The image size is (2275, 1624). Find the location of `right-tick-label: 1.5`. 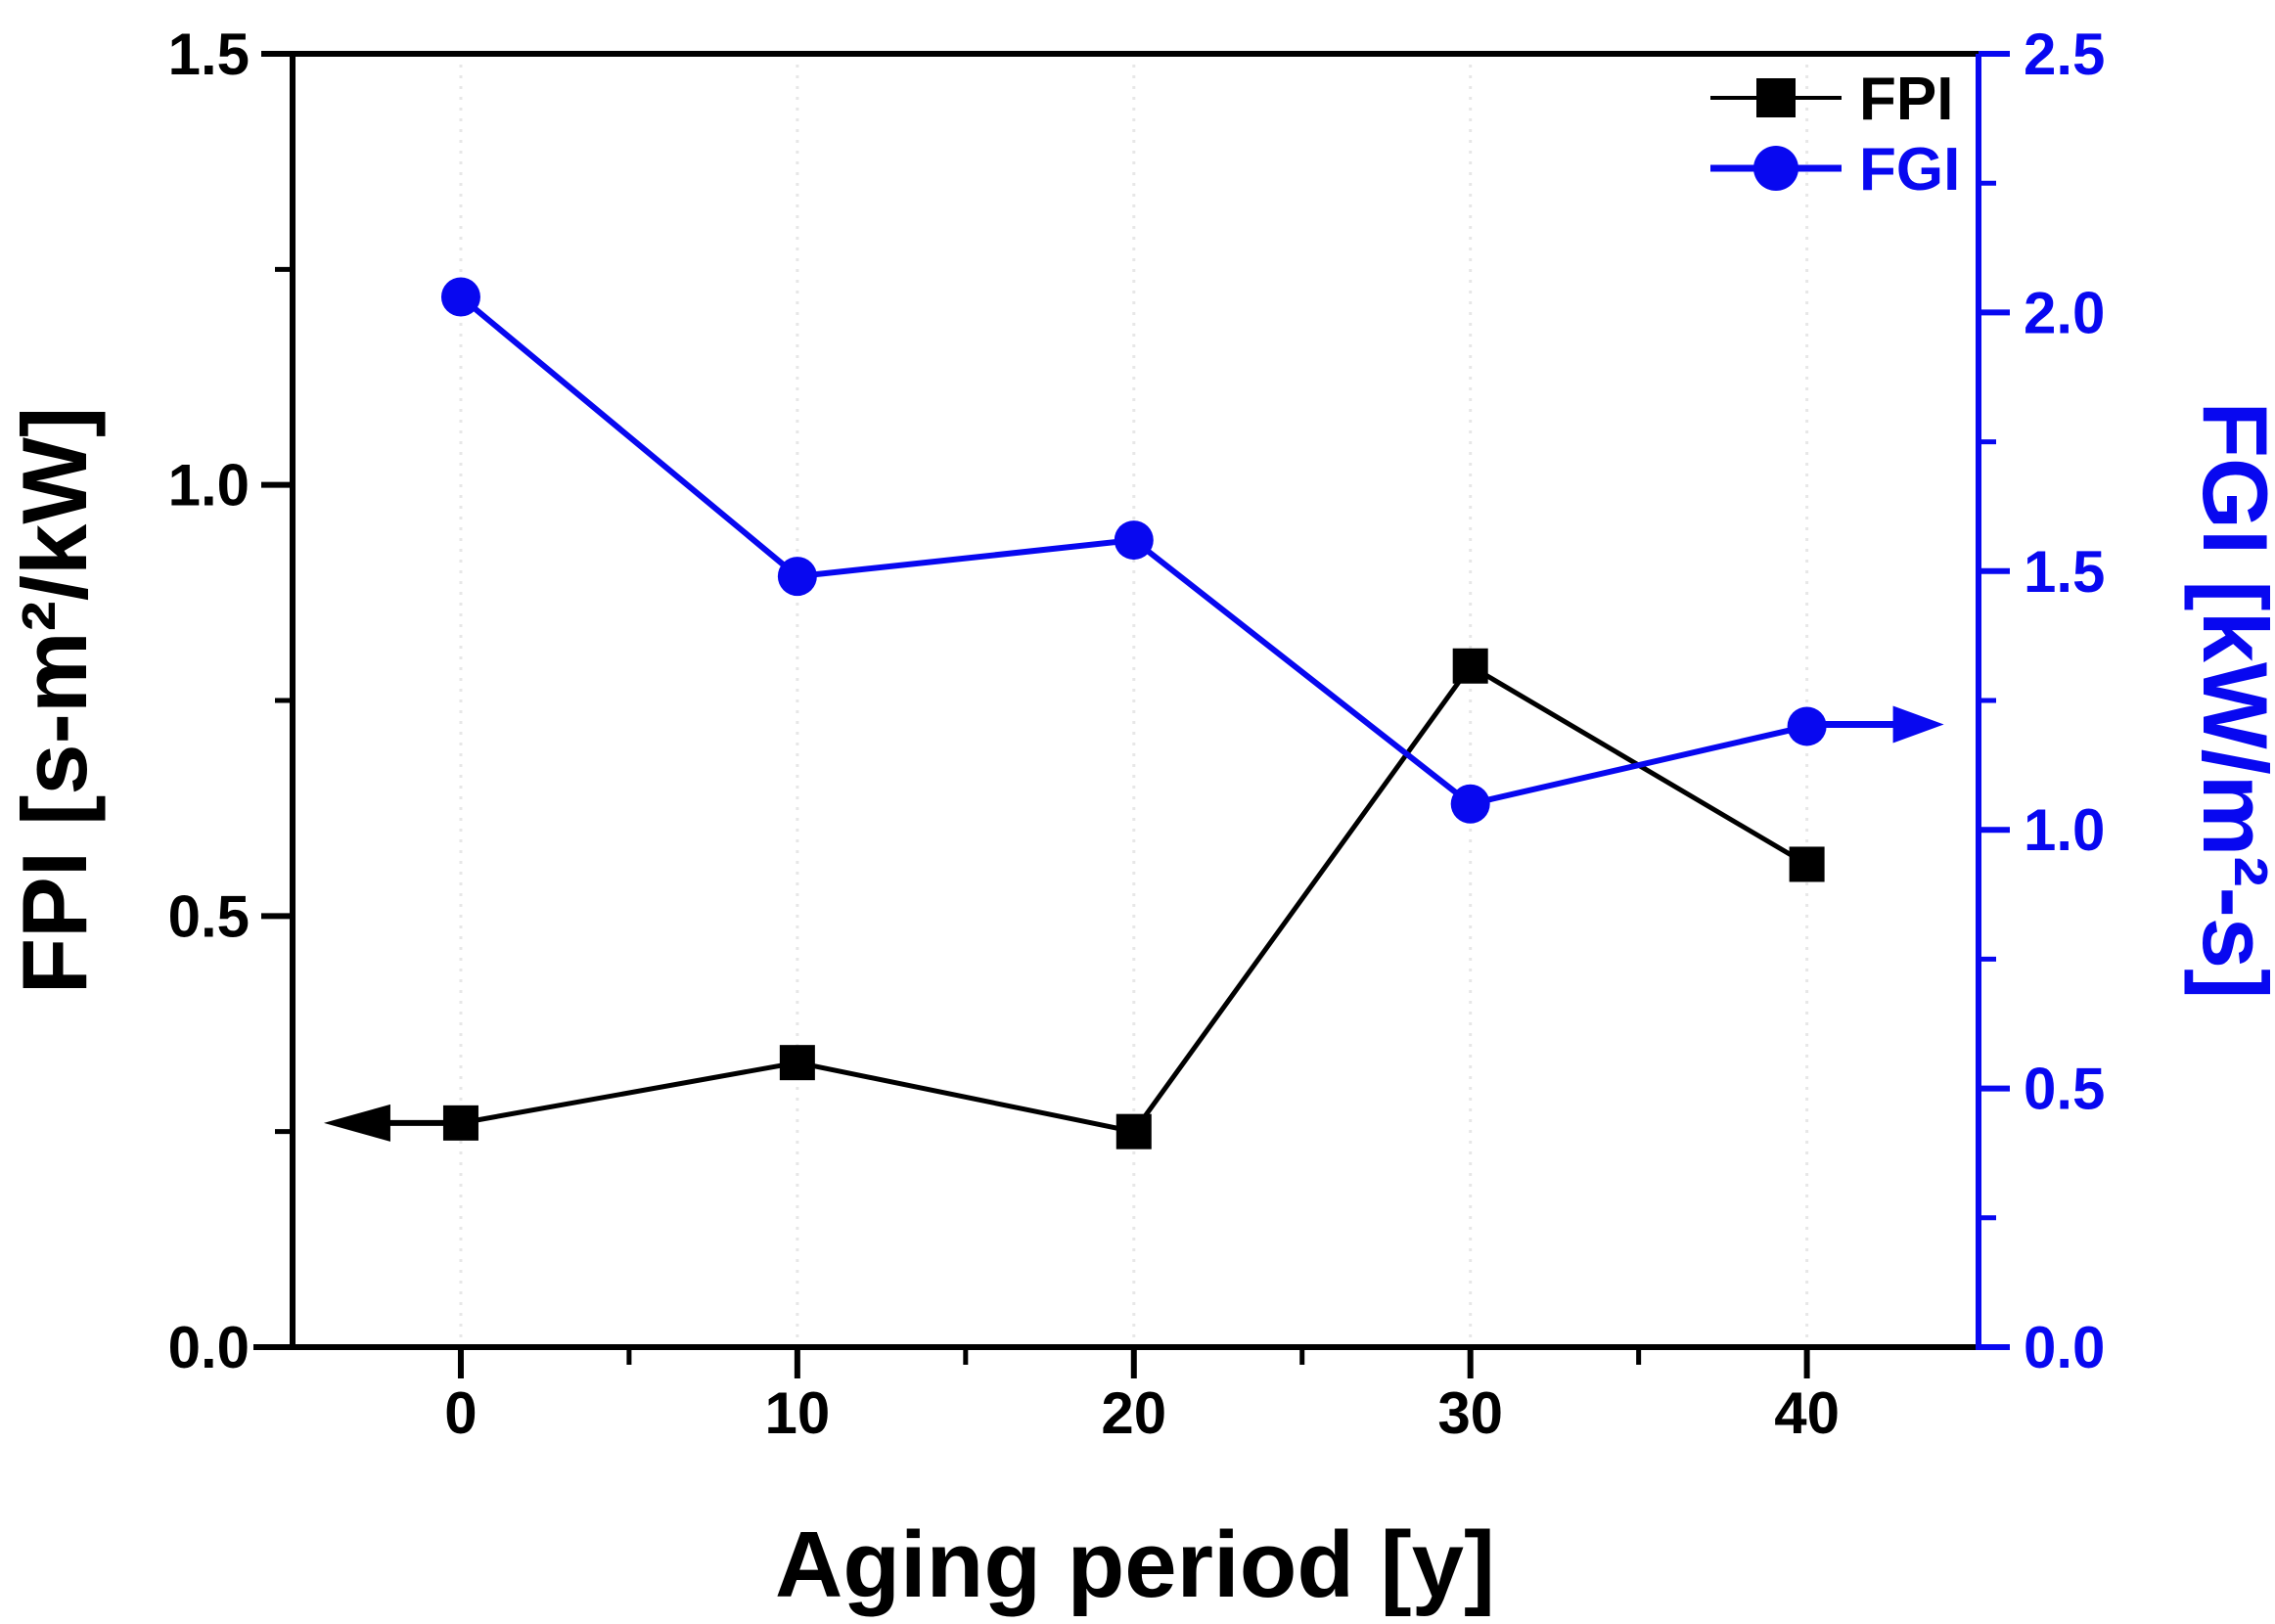

right-tick-label: 1.5 is located at coordinates (2064, 572).